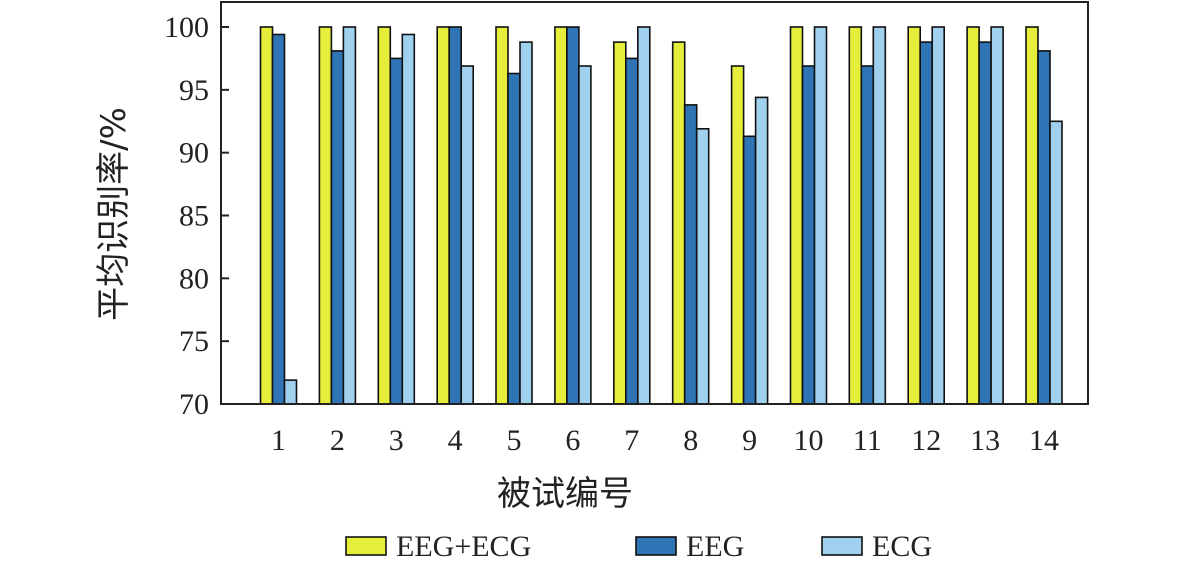 This screenshot has width=1181, height=571. What do you see at coordinates (114, 214) in the screenshot?
I see `y-axis-title: 平均识别率/%` at bounding box center [114, 214].